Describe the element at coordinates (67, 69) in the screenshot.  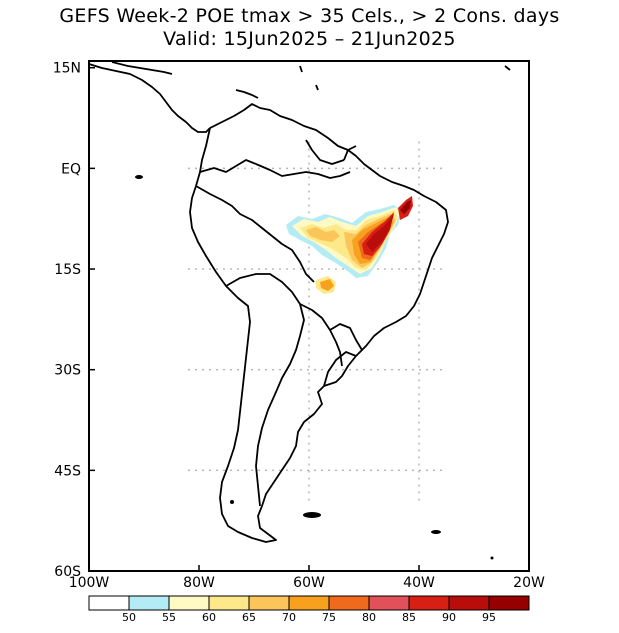
I see `lat-tick-label: 15N` at that location.